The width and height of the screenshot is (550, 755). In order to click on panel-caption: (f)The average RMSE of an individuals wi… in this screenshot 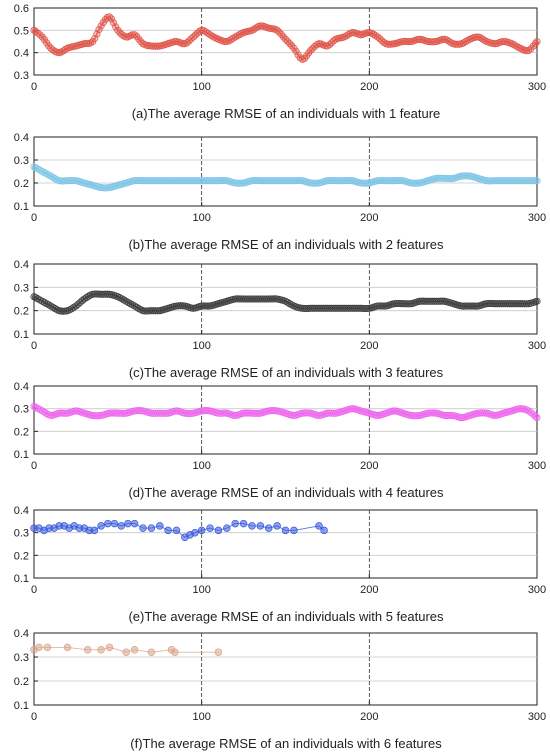, I will do `click(286, 743)`.